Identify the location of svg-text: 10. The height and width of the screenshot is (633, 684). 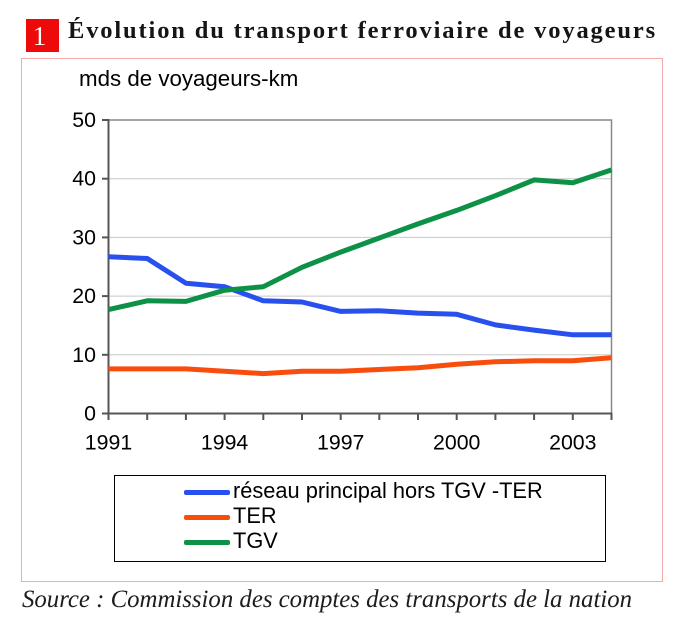
(84, 355).